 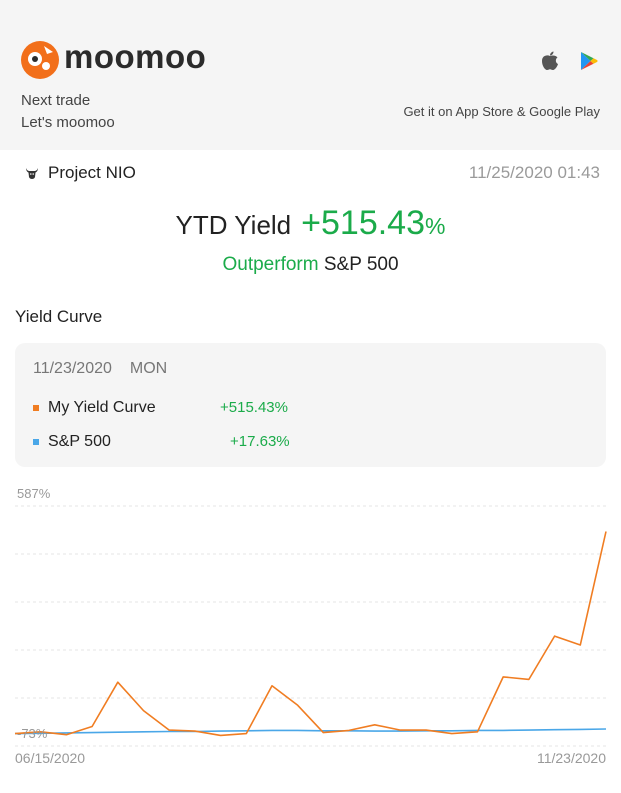 I want to click on y-min-label: -73%, so click(x=32, y=733).